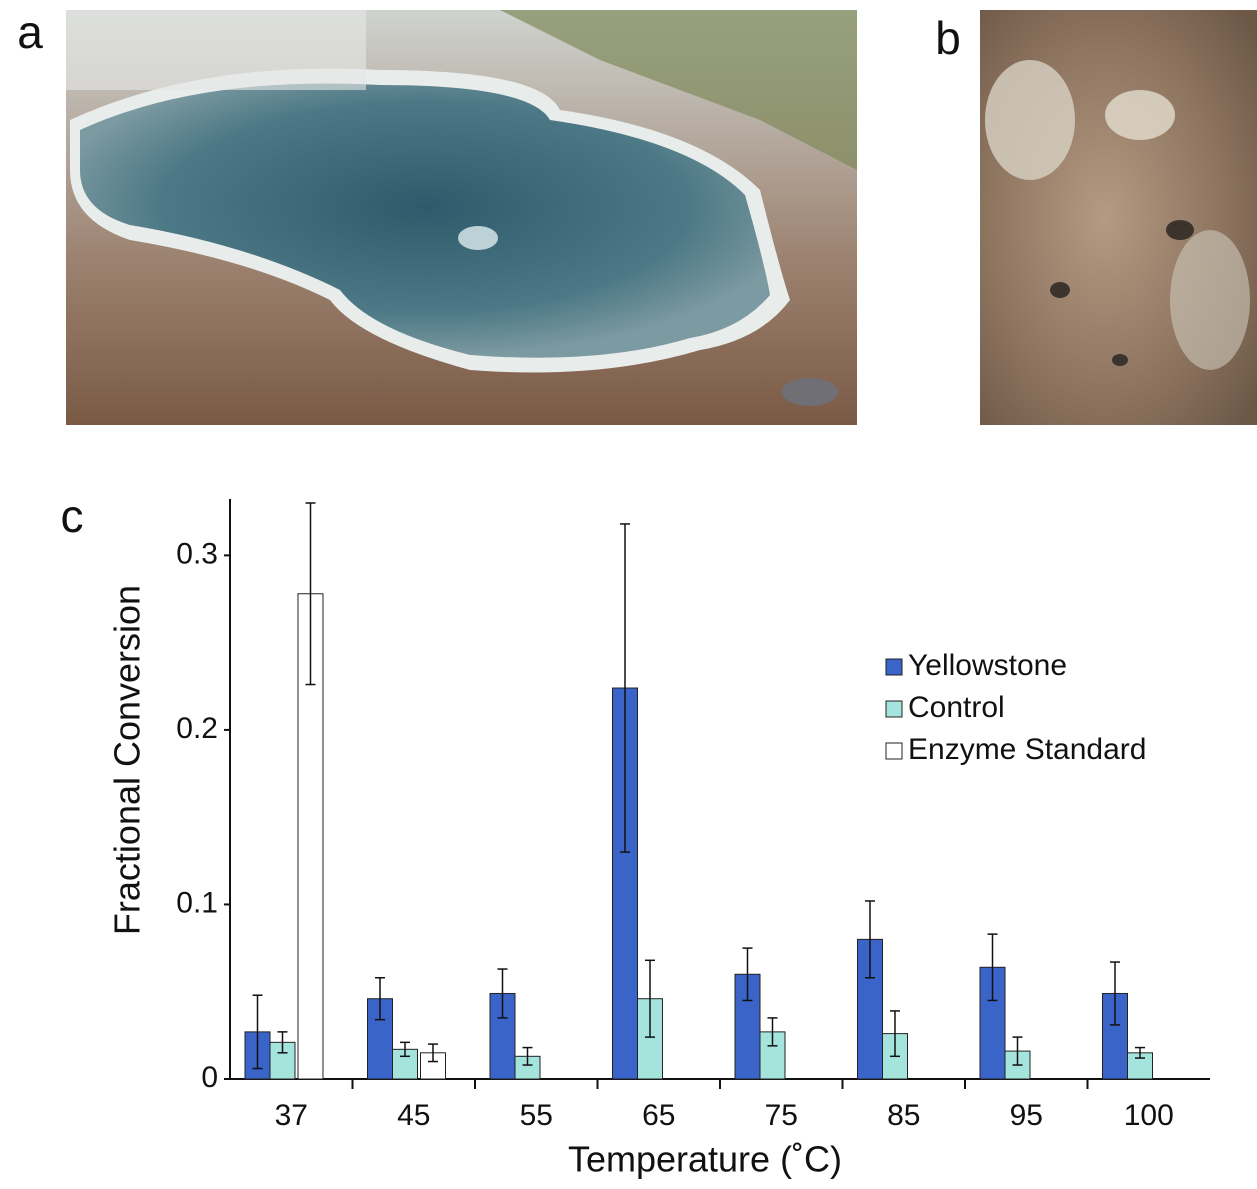  Describe the element at coordinates (72, 516) in the screenshot. I see `panel-label: c` at that location.